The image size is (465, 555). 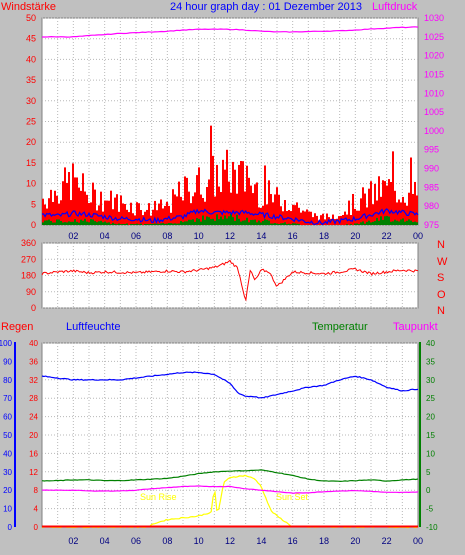 I want to click on y-tick-label-right: 1010, so click(x=434, y=93).